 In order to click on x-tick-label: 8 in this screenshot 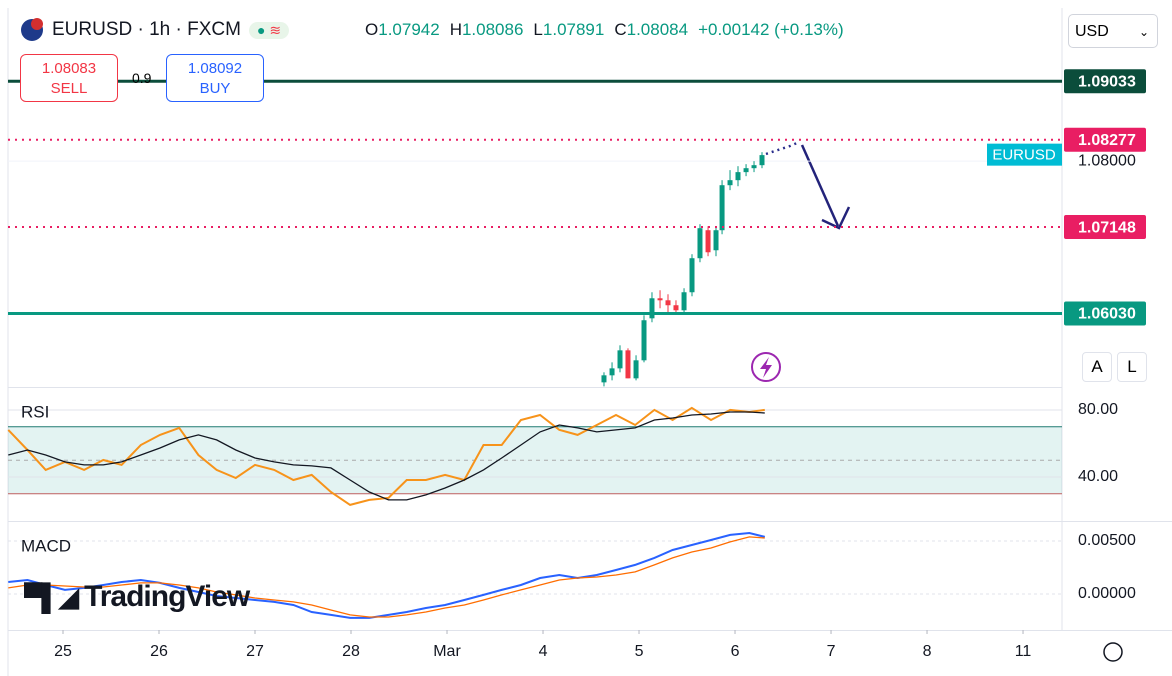, I will do `click(927, 651)`.